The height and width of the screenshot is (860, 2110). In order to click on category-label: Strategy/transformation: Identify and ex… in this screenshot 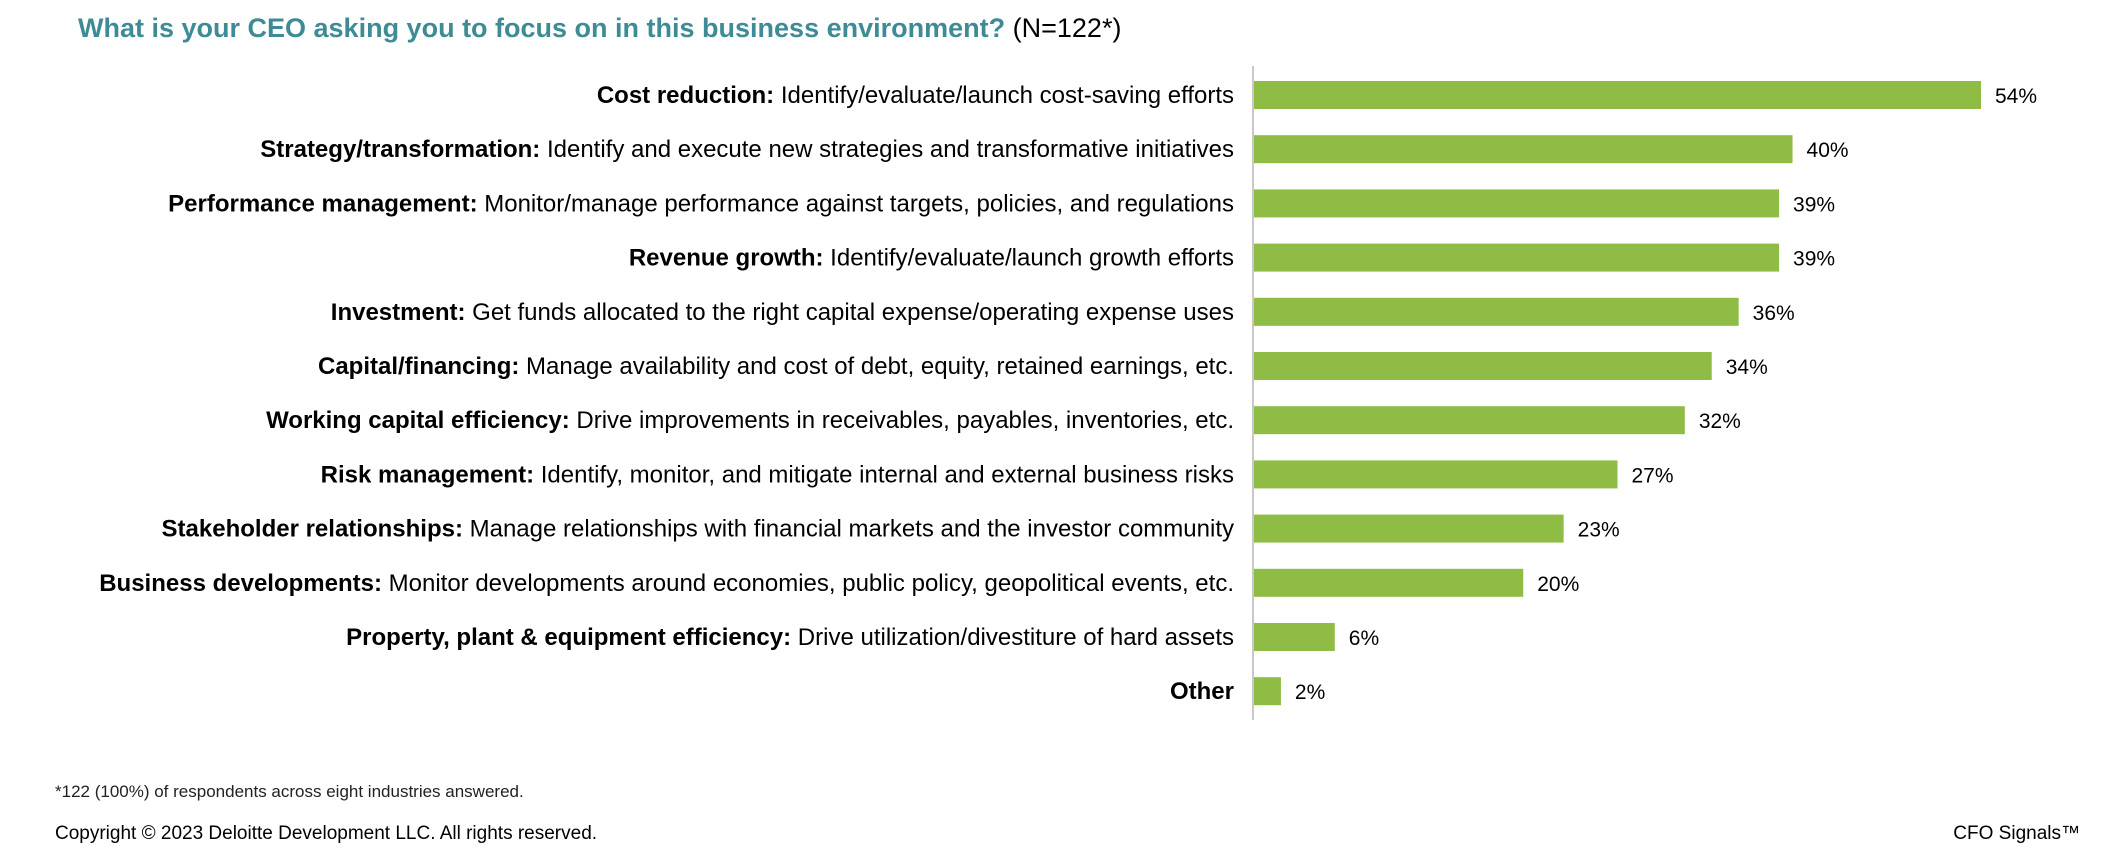, I will do `click(747, 149)`.